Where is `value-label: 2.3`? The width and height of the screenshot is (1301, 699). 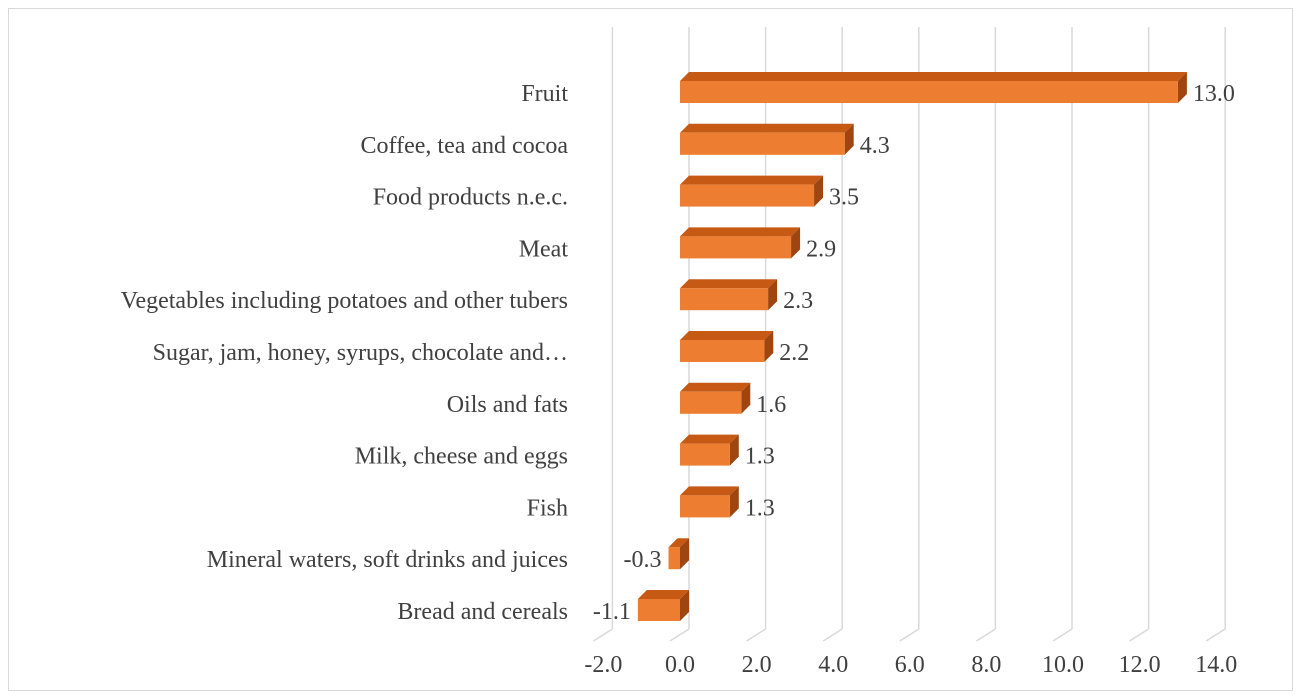
value-label: 2.3 is located at coordinates (798, 301).